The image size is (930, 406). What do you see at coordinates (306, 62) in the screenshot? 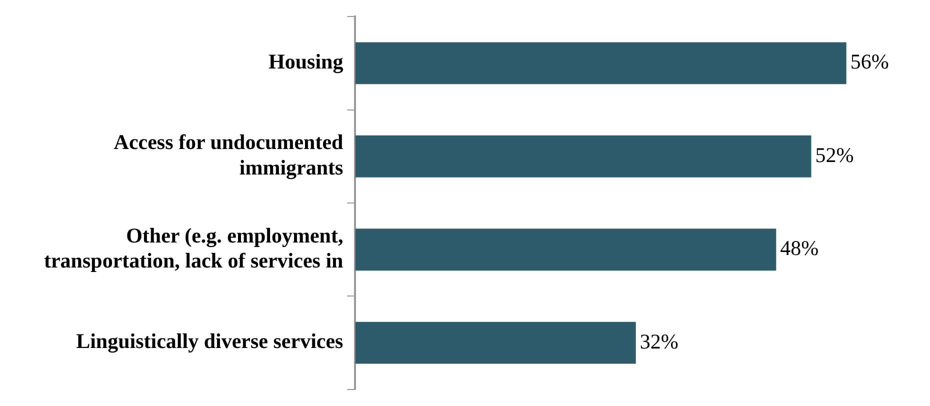
I see `y-tick-label: Housing` at bounding box center [306, 62].